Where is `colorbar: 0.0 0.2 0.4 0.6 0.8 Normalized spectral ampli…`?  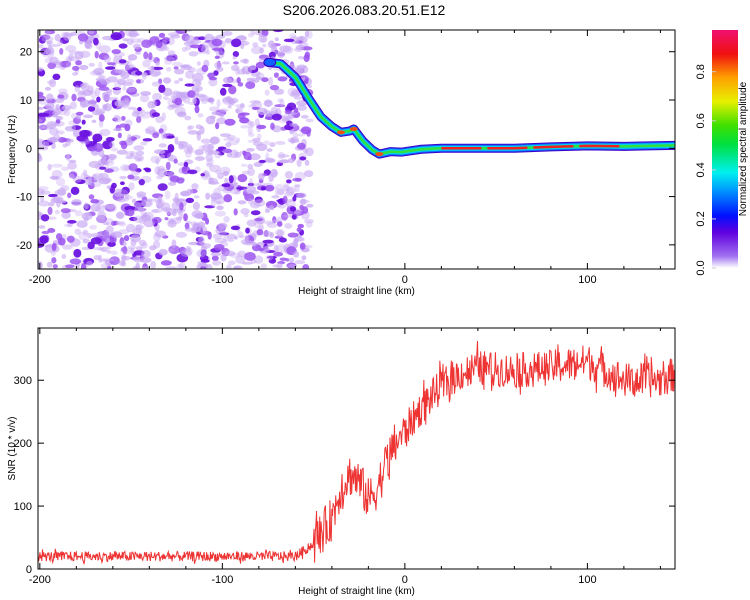
colorbar: 0.0 0.2 0.4 0.6 0.8 Normalized spectral ampli… is located at coordinates (722, 153).